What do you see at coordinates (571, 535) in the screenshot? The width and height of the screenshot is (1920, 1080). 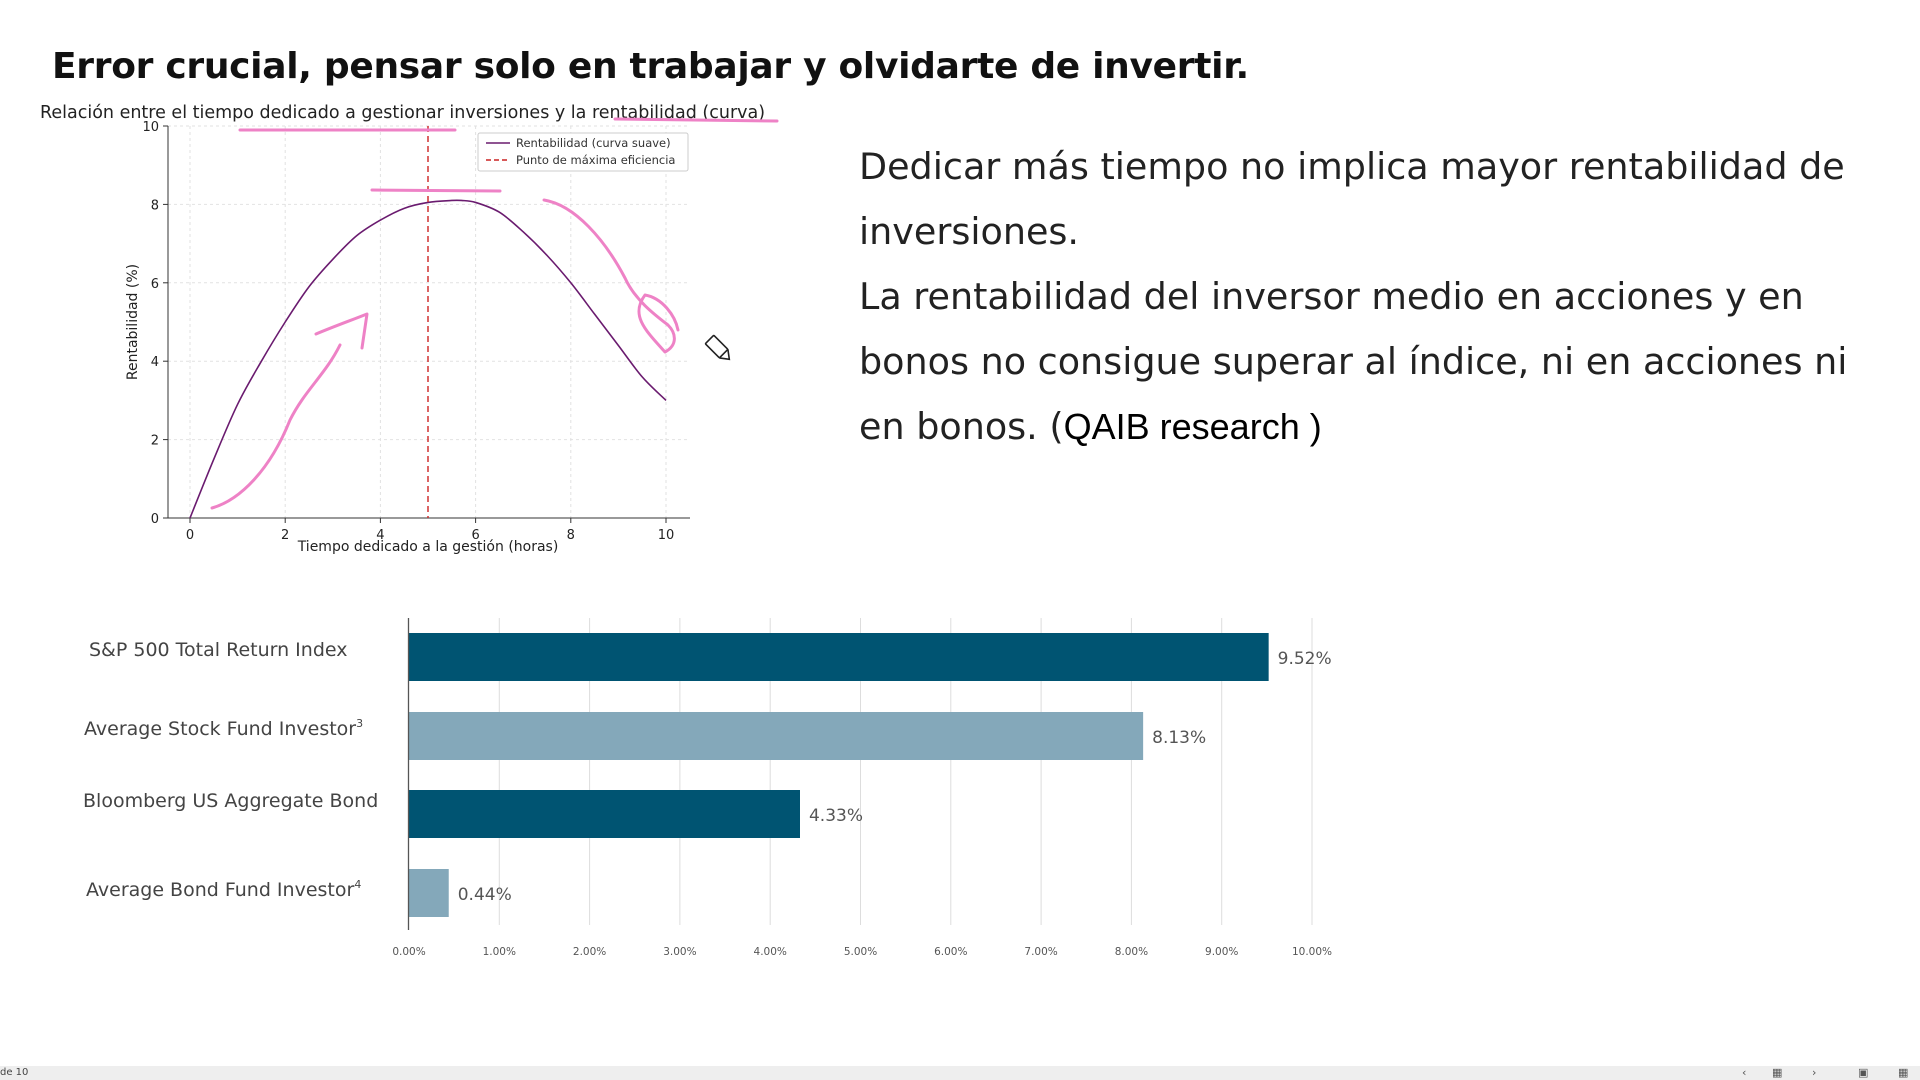 I see `line-chart-xtick-4: 8` at bounding box center [571, 535].